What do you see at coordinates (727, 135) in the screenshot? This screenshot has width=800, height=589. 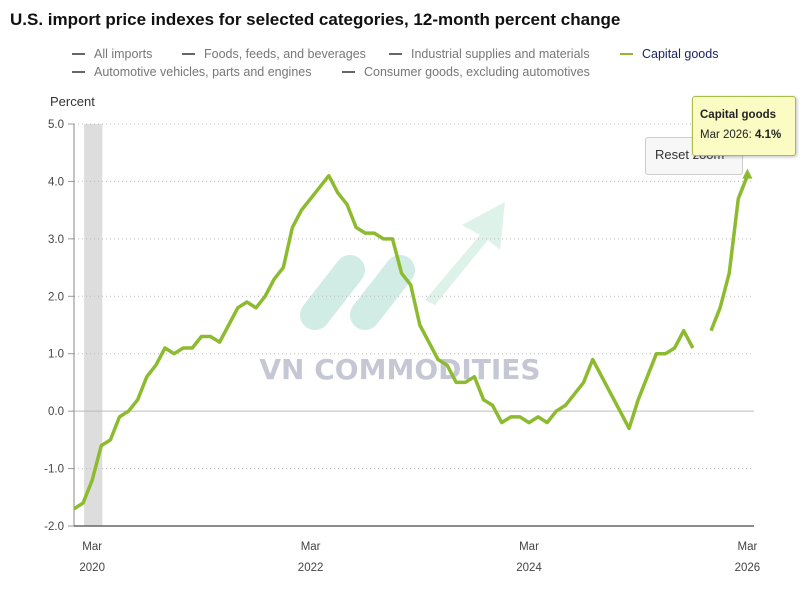 I see `tooltip-label: Mar 2026:` at bounding box center [727, 135].